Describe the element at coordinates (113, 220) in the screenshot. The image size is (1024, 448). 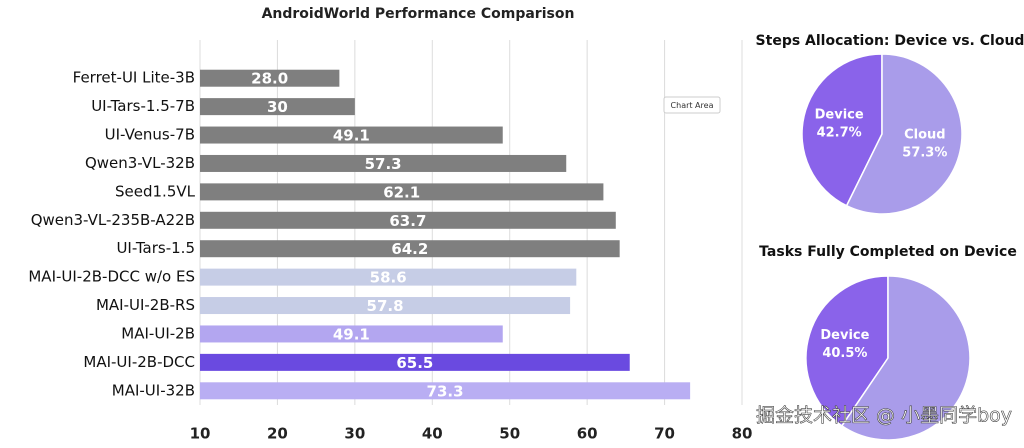
I see `y-tick-label: Qwen3-VL-235B-A22B` at that location.